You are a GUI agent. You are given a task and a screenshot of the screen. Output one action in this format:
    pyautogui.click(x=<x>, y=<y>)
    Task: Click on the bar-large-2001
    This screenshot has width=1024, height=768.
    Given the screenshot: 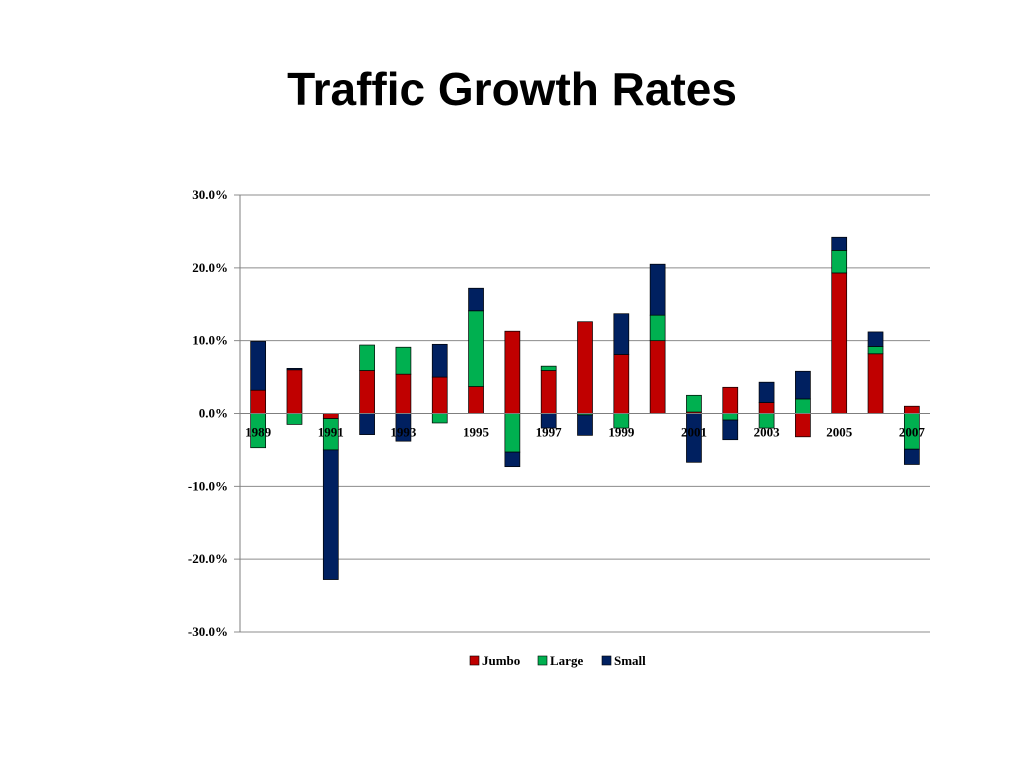 What is the action you would take?
    pyautogui.click(x=694, y=403)
    